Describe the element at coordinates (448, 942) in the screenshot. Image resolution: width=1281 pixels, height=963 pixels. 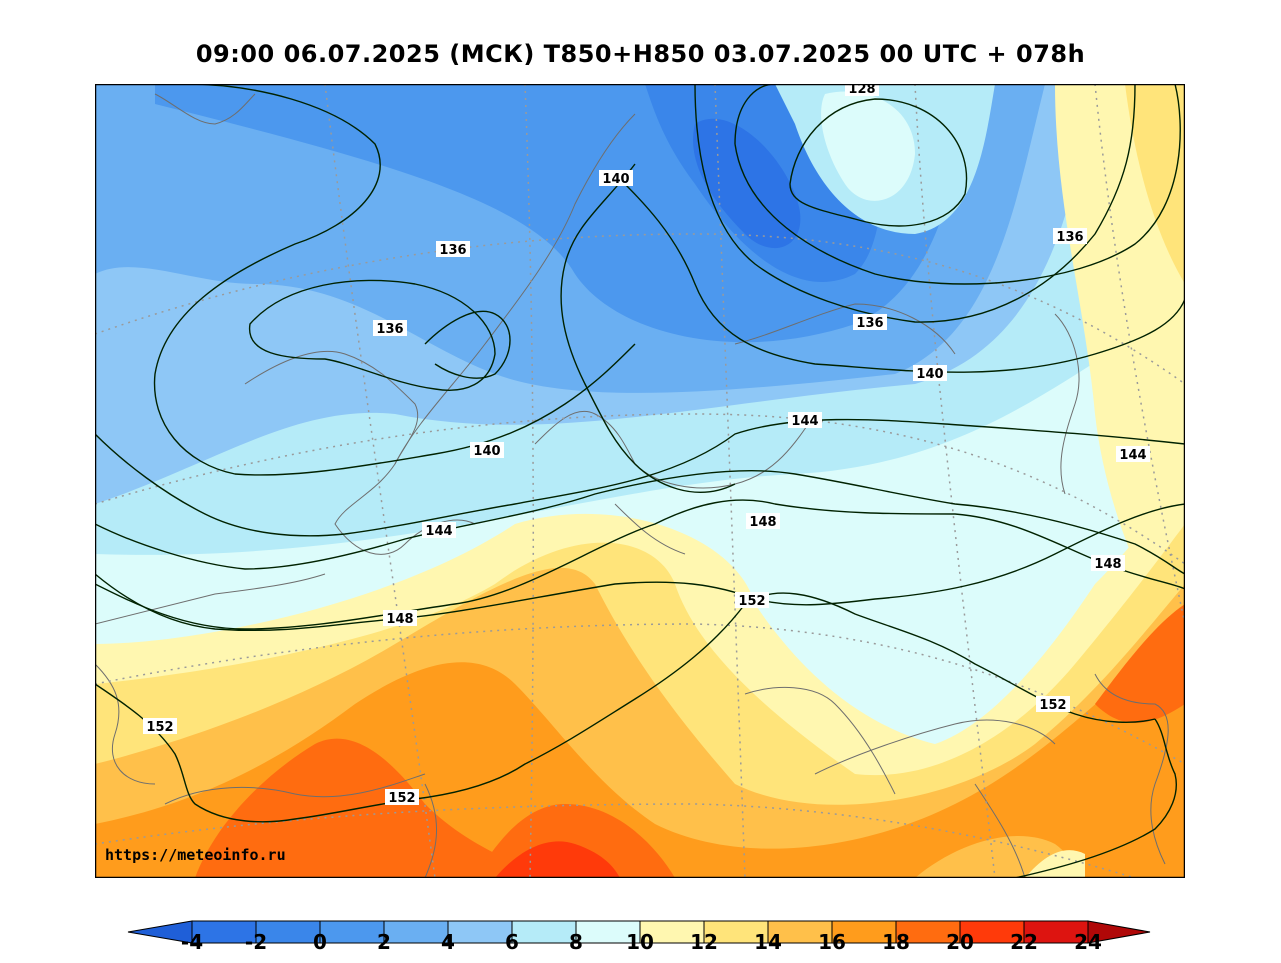
I see `colorbar-tick-label: 4` at that location.